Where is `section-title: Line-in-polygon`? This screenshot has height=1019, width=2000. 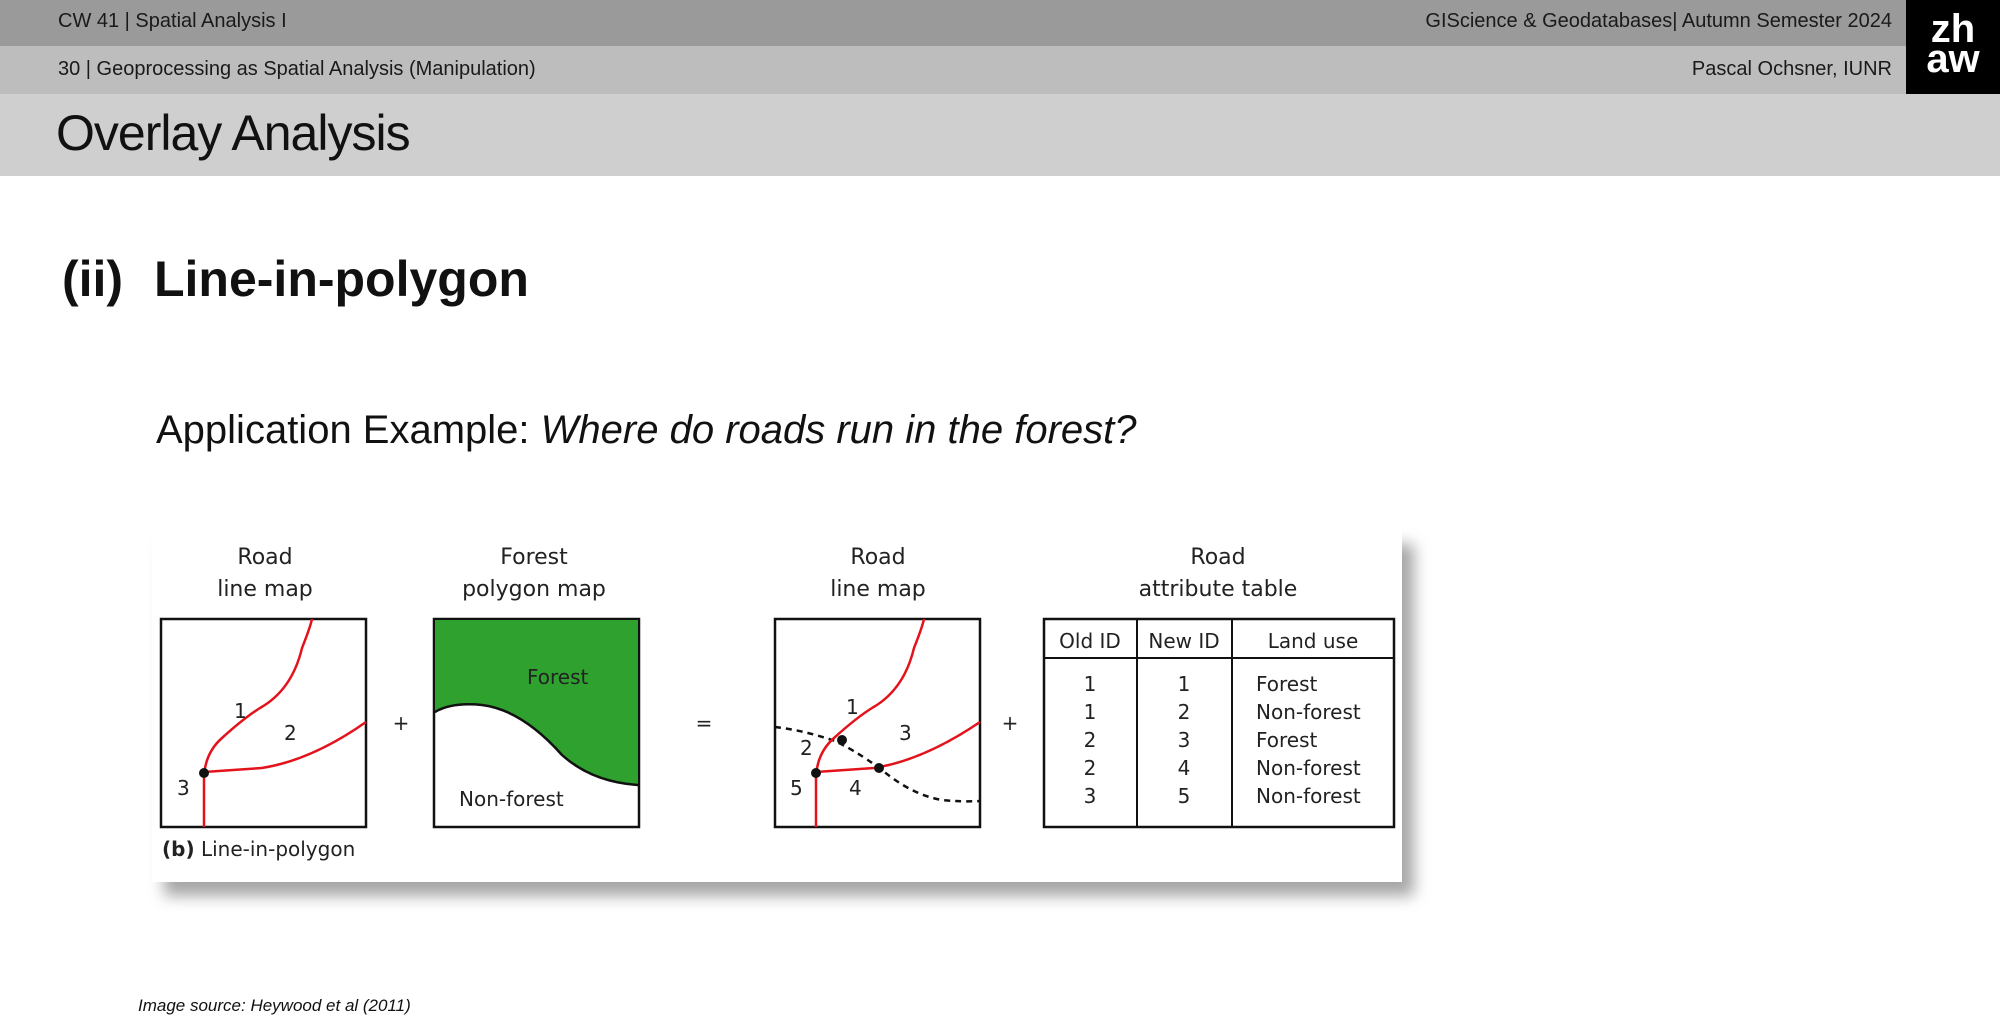
section-title: Line-in-polygon is located at coordinates (341, 279).